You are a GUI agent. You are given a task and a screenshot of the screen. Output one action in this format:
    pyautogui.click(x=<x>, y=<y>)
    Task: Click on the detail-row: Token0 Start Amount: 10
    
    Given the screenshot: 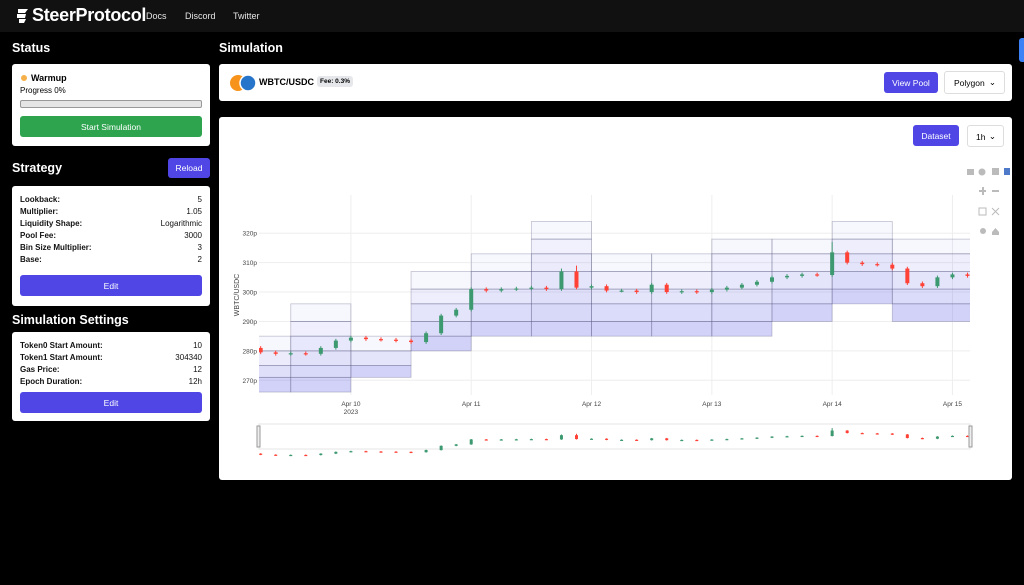 What is the action you would take?
    pyautogui.click(x=111, y=347)
    